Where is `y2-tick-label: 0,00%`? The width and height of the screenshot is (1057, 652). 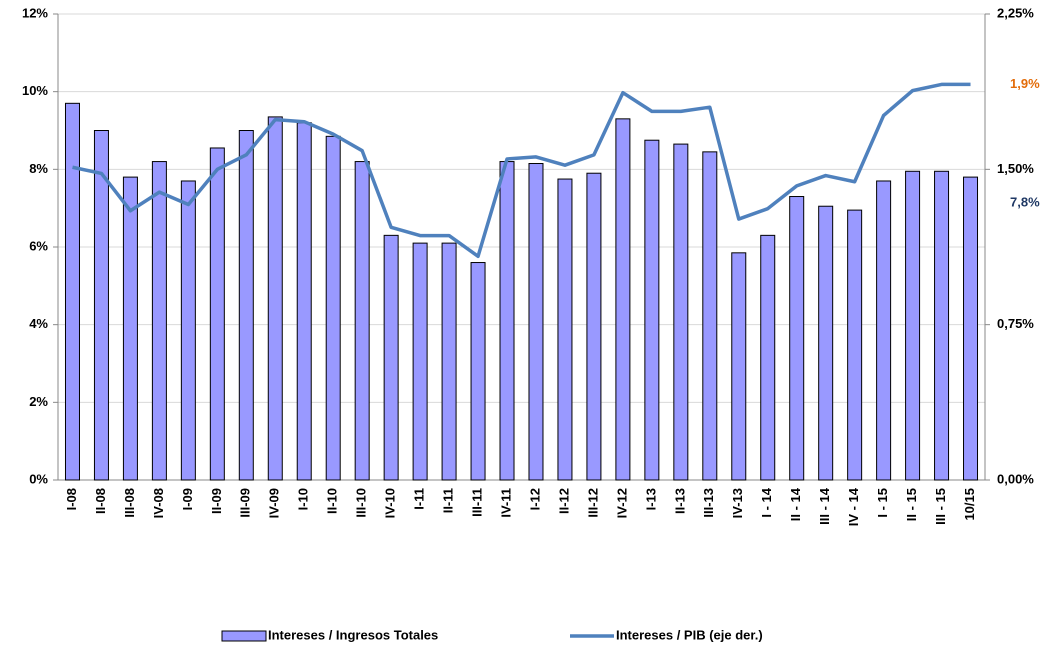 y2-tick-label: 0,00% is located at coordinates (1015, 478).